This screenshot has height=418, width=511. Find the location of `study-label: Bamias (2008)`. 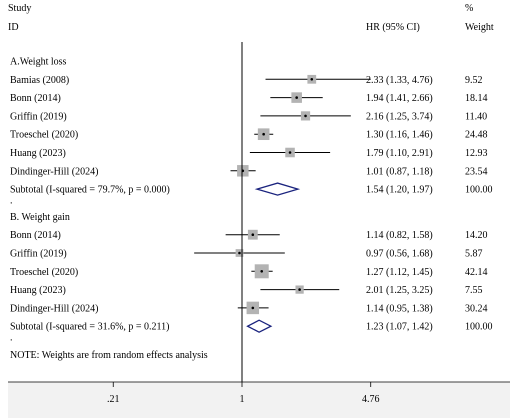

study-label: Bamias (2008) is located at coordinates (39, 80).